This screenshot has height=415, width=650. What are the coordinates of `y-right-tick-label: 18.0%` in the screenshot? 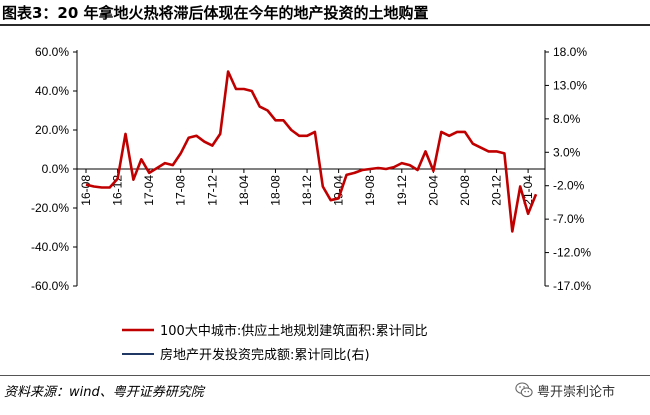 It's located at (570, 52).